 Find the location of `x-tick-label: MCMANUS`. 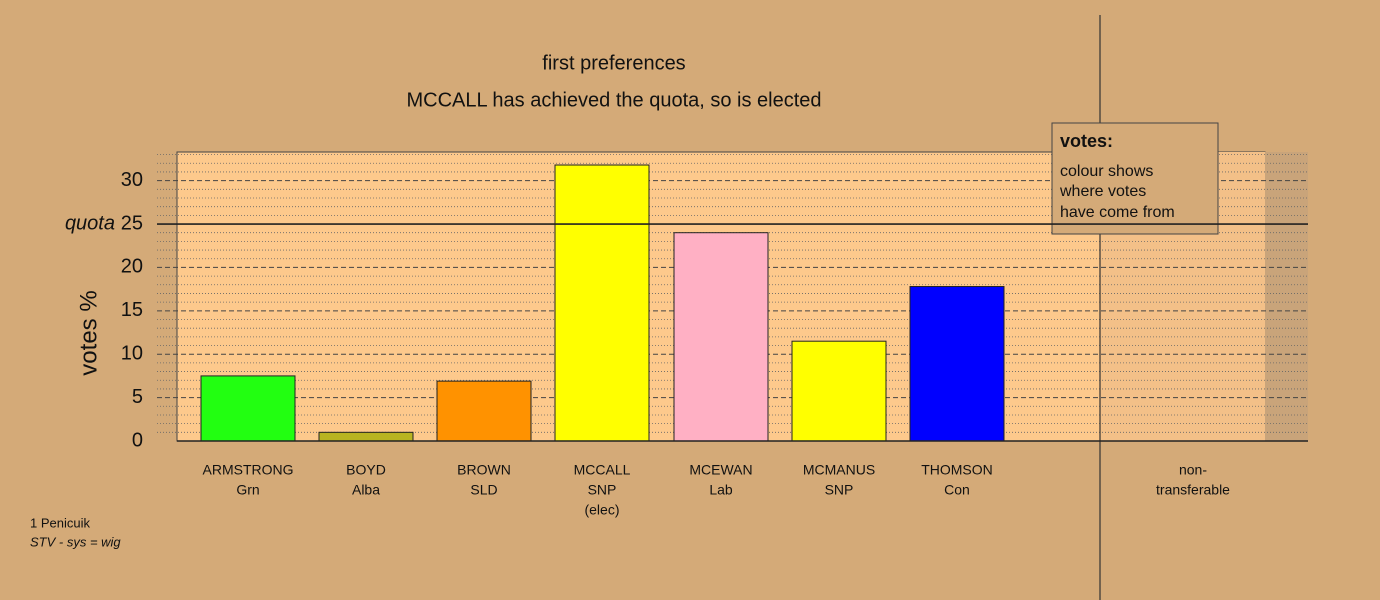

x-tick-label: MCMANUS is located at coordinates (839, 470).